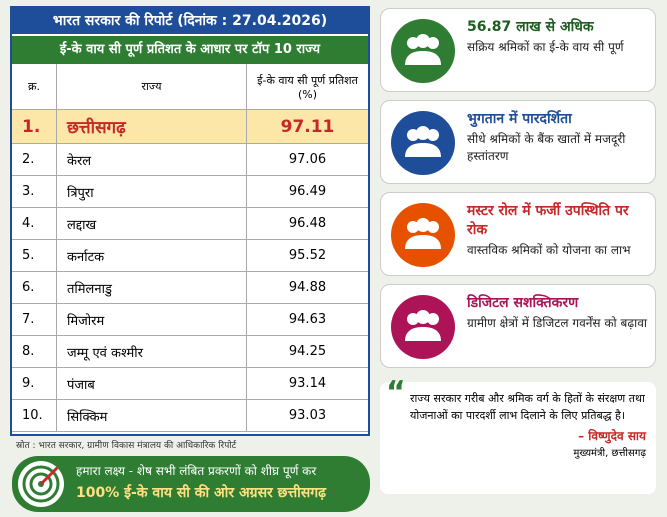  I want to click on column-header: ई-के वाय सी पूर्ण प्रतिशत (%), so click(307, 87).